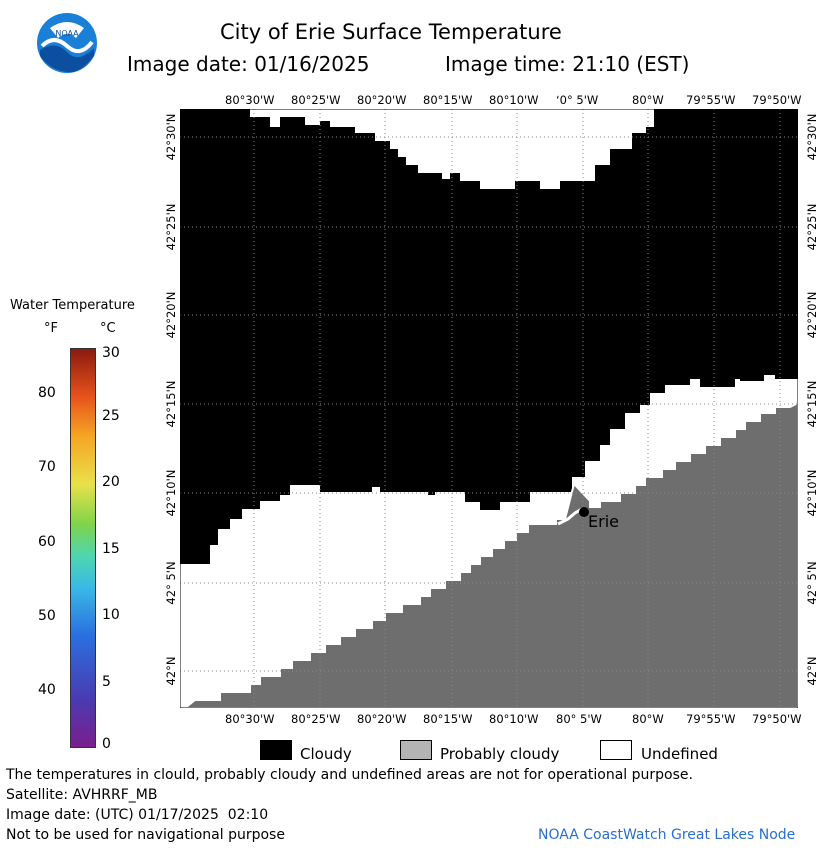 The image size is (838, 850). I want to click on lon-tick-bottom: 80°30'W, so click(250, 719).